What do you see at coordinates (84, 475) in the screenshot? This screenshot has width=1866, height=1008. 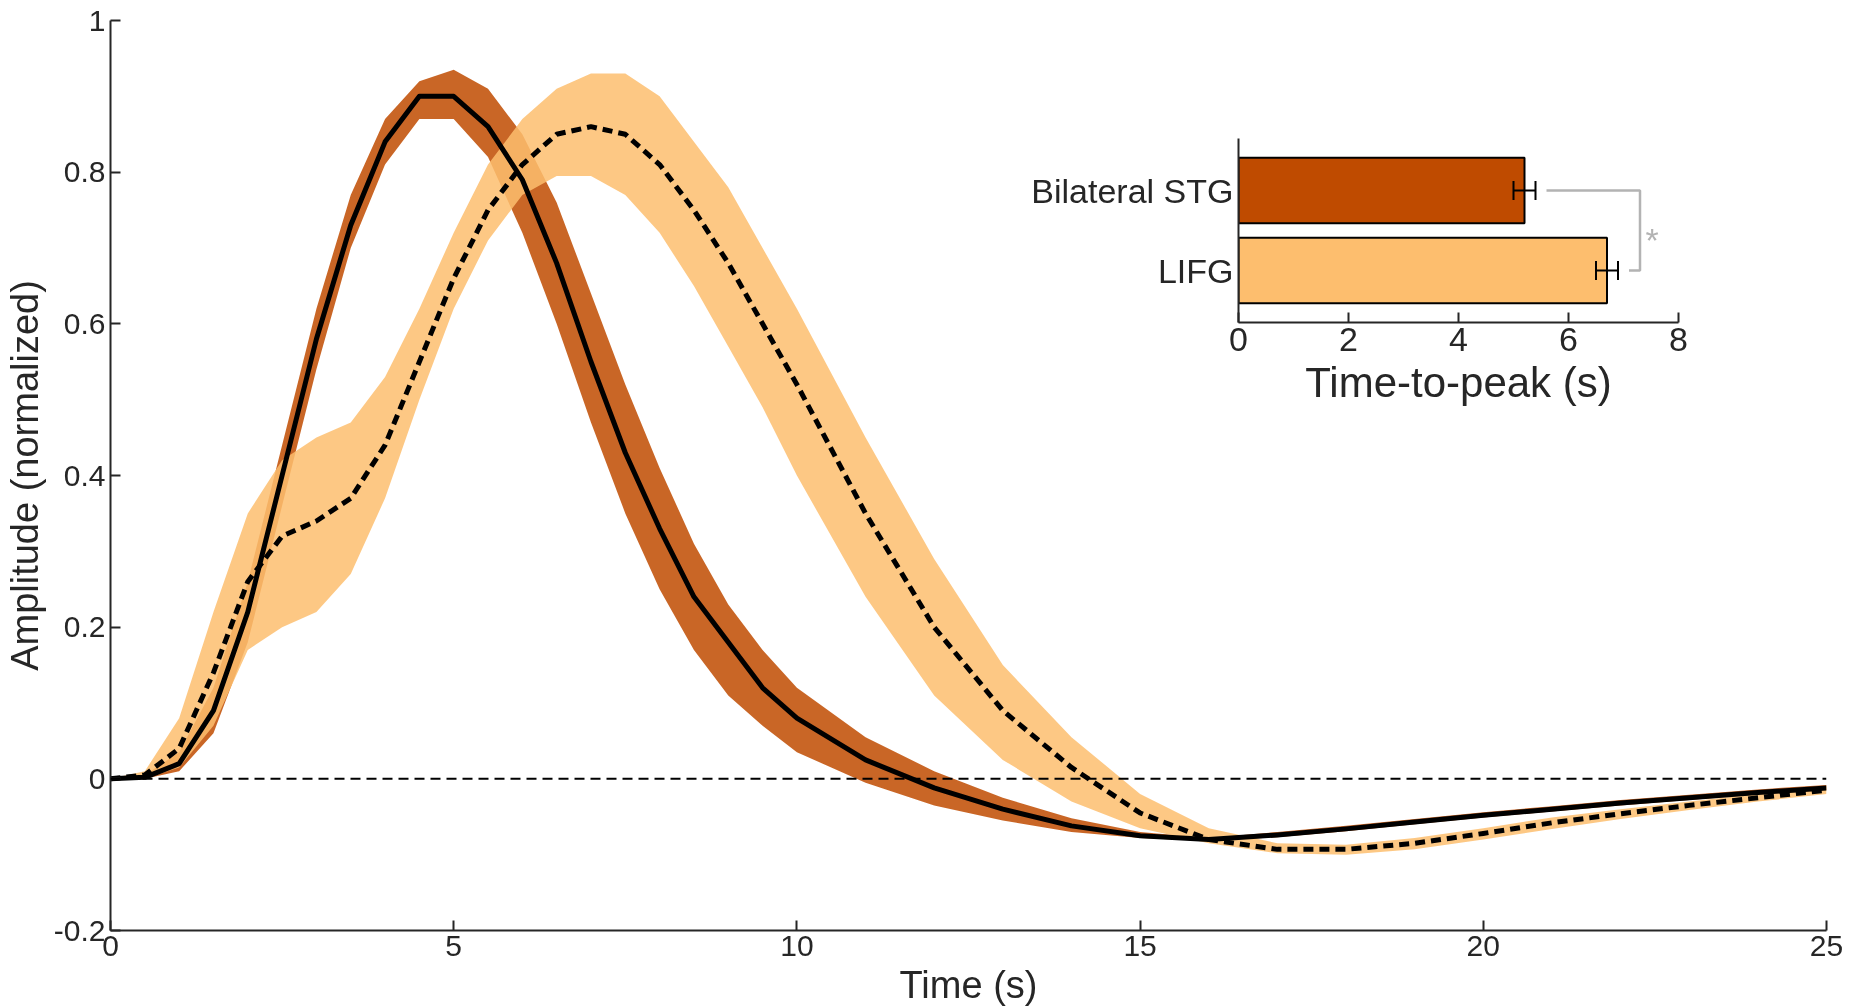 I see `y-tick-label: 0.4` at bounding box center [84, 475].